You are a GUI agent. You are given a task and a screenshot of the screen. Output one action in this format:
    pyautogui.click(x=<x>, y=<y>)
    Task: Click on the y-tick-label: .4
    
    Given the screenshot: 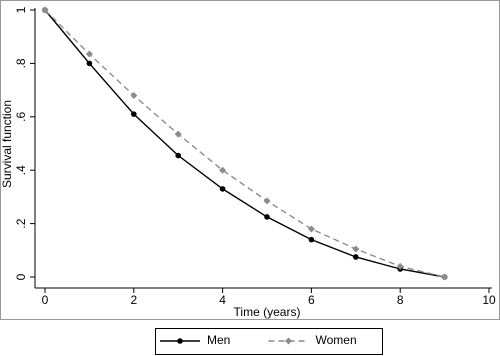 What is the action you would take?
    pyautogui.click(x=21, y=170)
    